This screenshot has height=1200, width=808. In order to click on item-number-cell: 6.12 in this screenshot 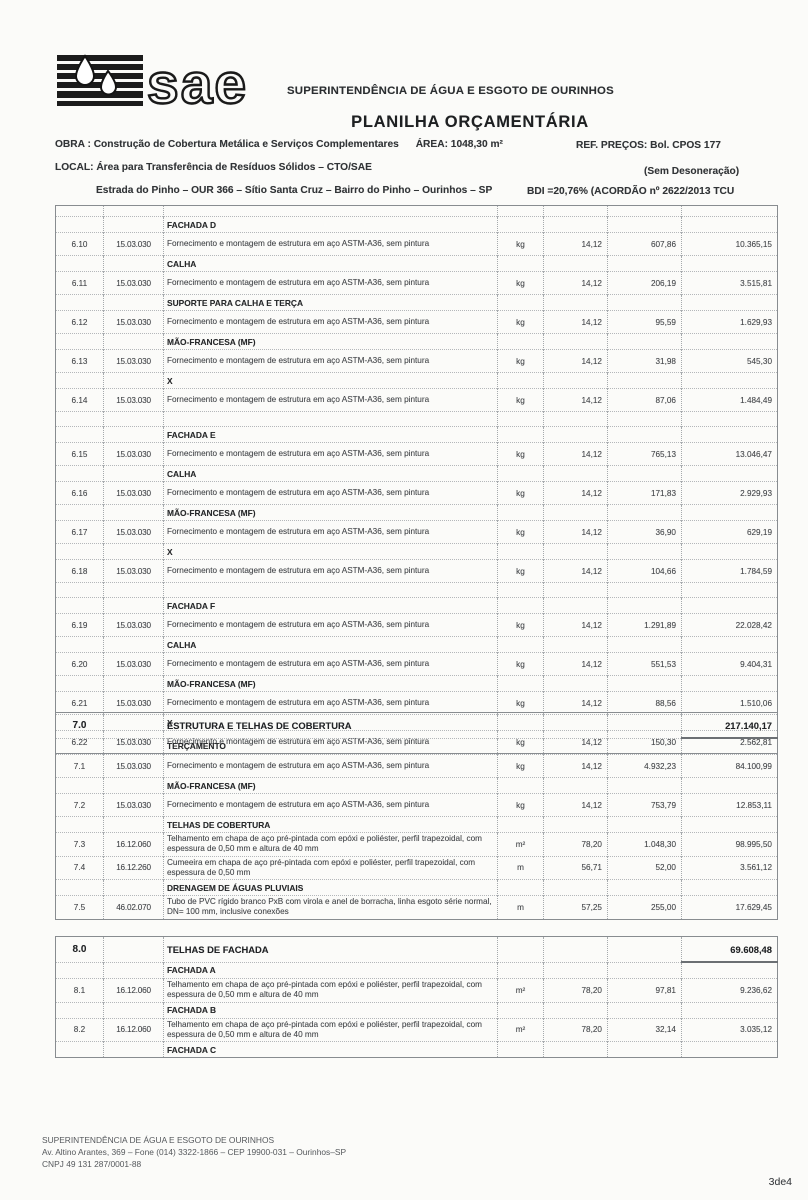, I will do `click(79, 322)`.